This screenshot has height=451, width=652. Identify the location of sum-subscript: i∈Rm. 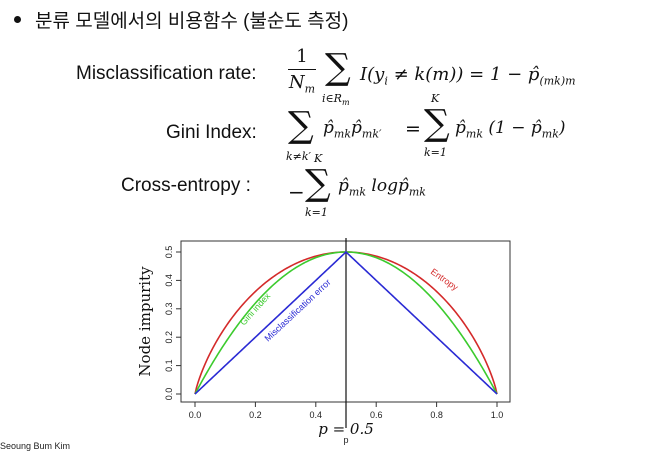
(336, 100).